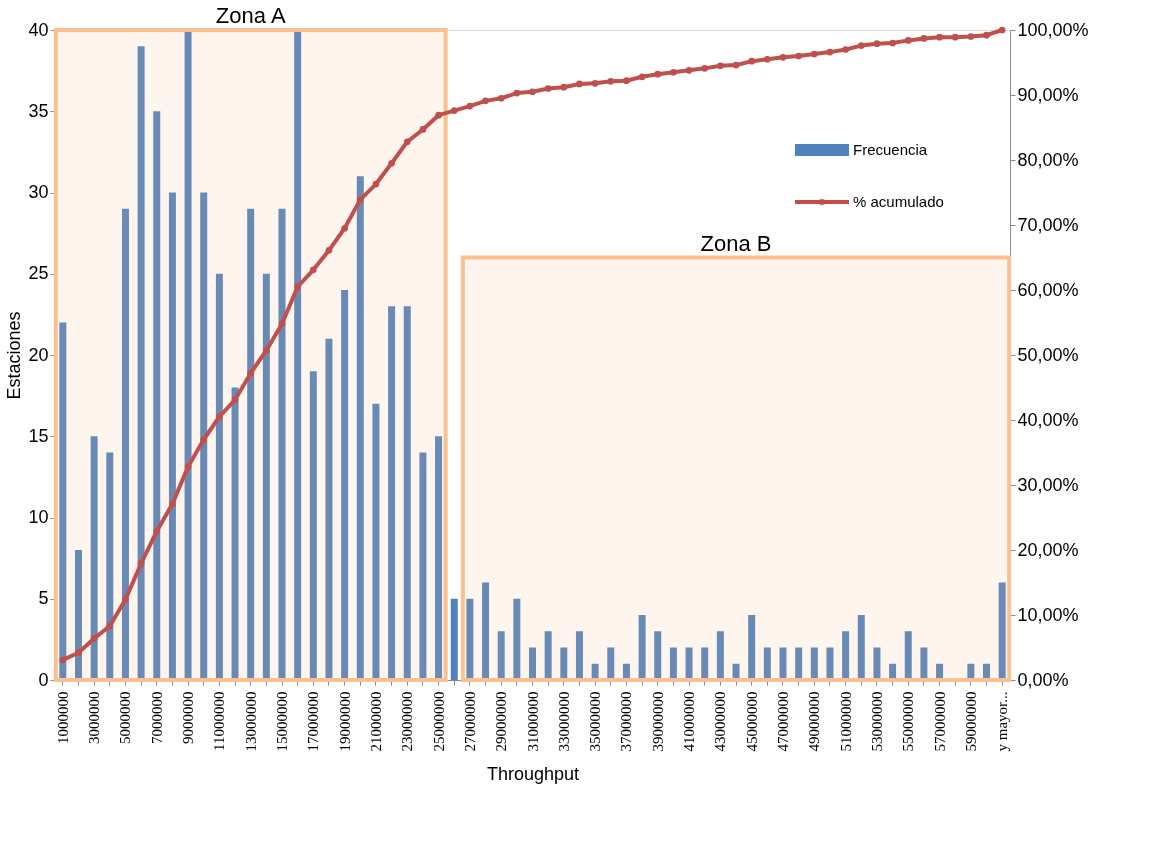 This screenshot has height=862, width=1163. I want to click on x-axis-title: Throughput, so click(533, 773).